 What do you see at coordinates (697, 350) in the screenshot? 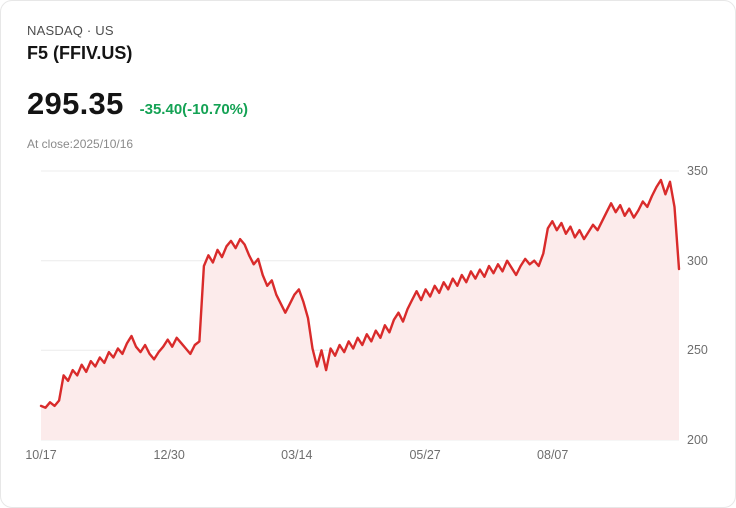
I see `y-tick-label: 250` at bounding box center [697, 350].